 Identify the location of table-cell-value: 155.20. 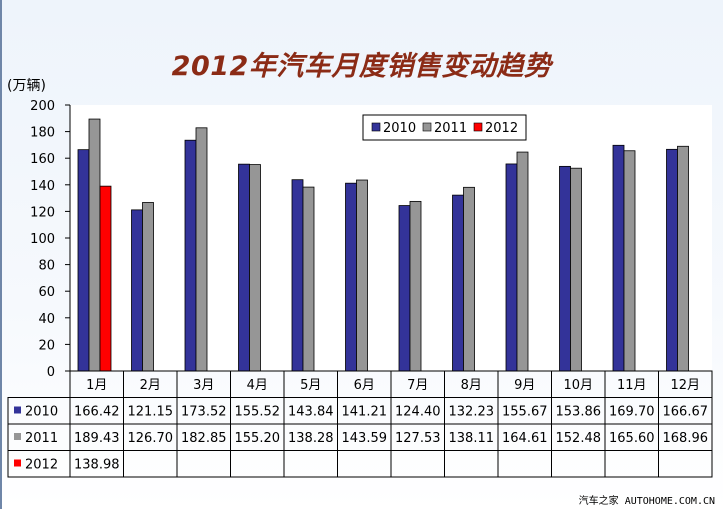
(258, 438).